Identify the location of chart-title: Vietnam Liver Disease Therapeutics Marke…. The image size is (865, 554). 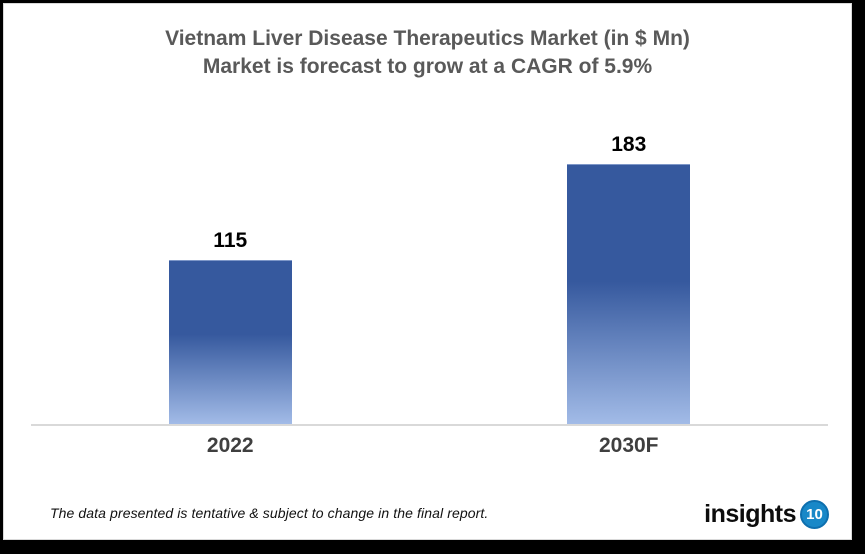
(427, 53).